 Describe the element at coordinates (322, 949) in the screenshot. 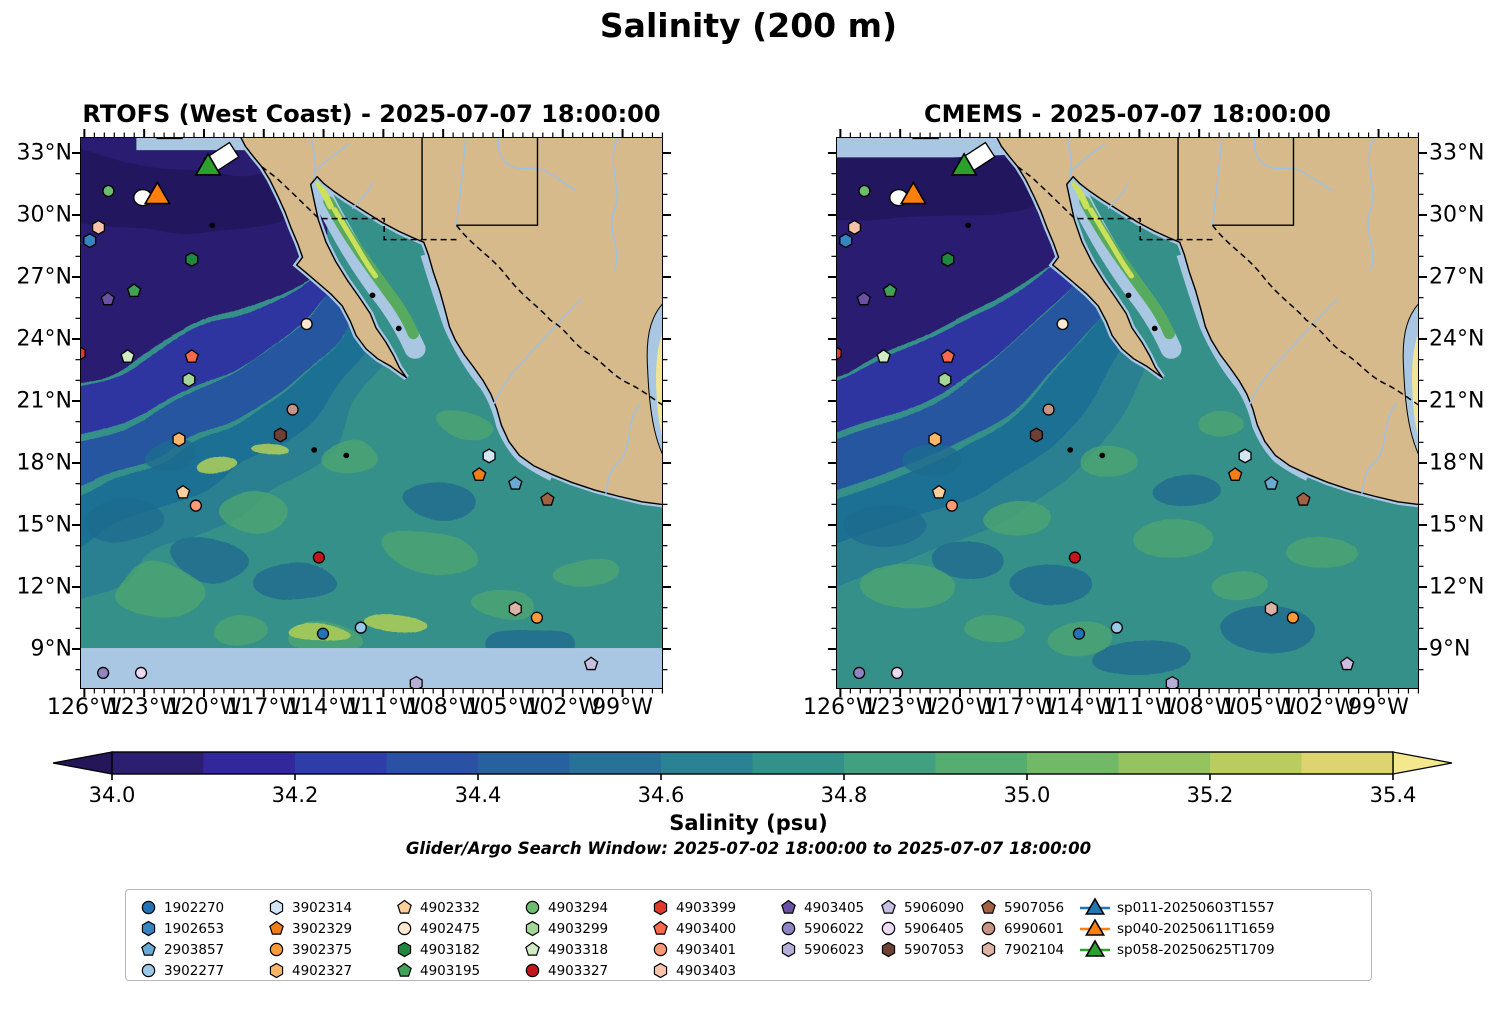

I see `legend-label: 3902375` at that location.